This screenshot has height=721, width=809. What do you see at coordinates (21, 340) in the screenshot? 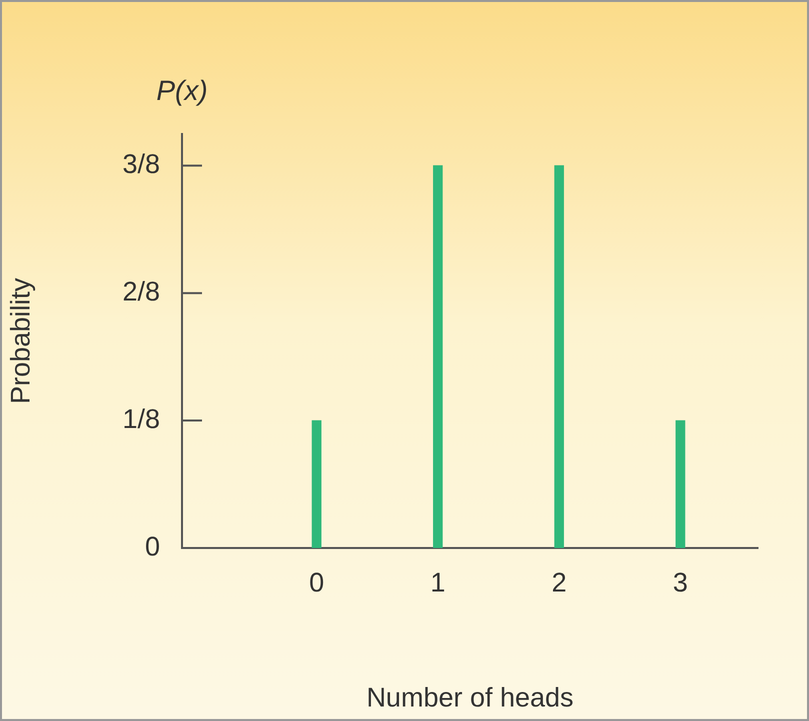
I see `y-axis-title: Probability` at bounding box center [21, 340].